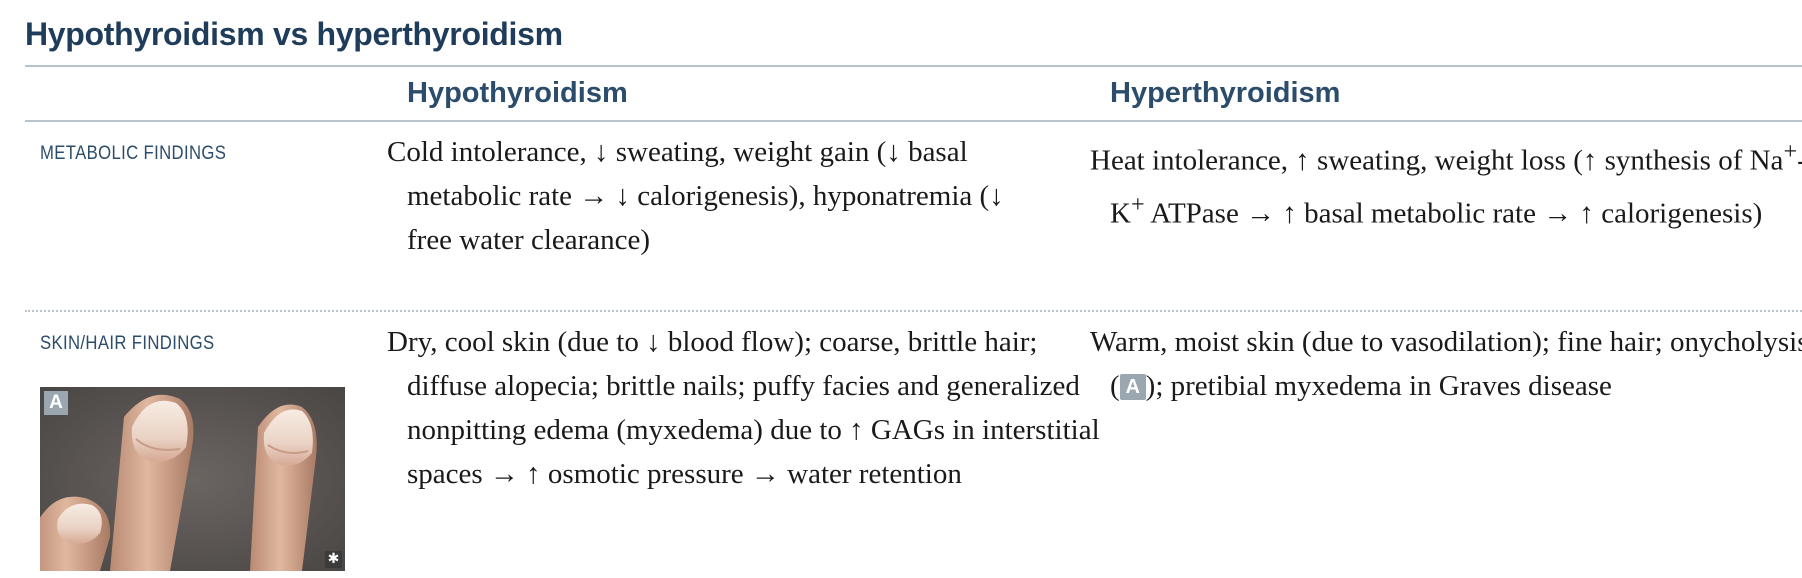 The width and height of the screenshot is (1802, 578). I want to click on row-label-skin-hair-findings: SKIN/HAIR FINDINGS, so click(127, 343).